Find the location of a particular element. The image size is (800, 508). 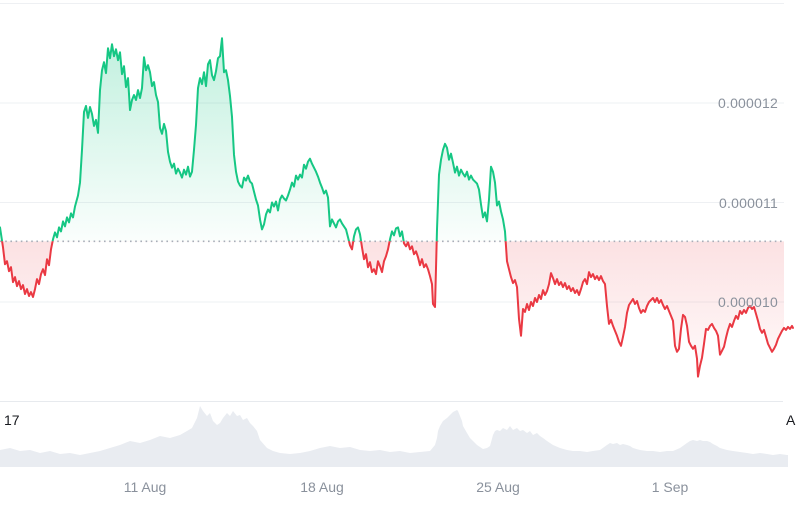

x-axis-label: 1 Sep is located at coordinates (670, 487).